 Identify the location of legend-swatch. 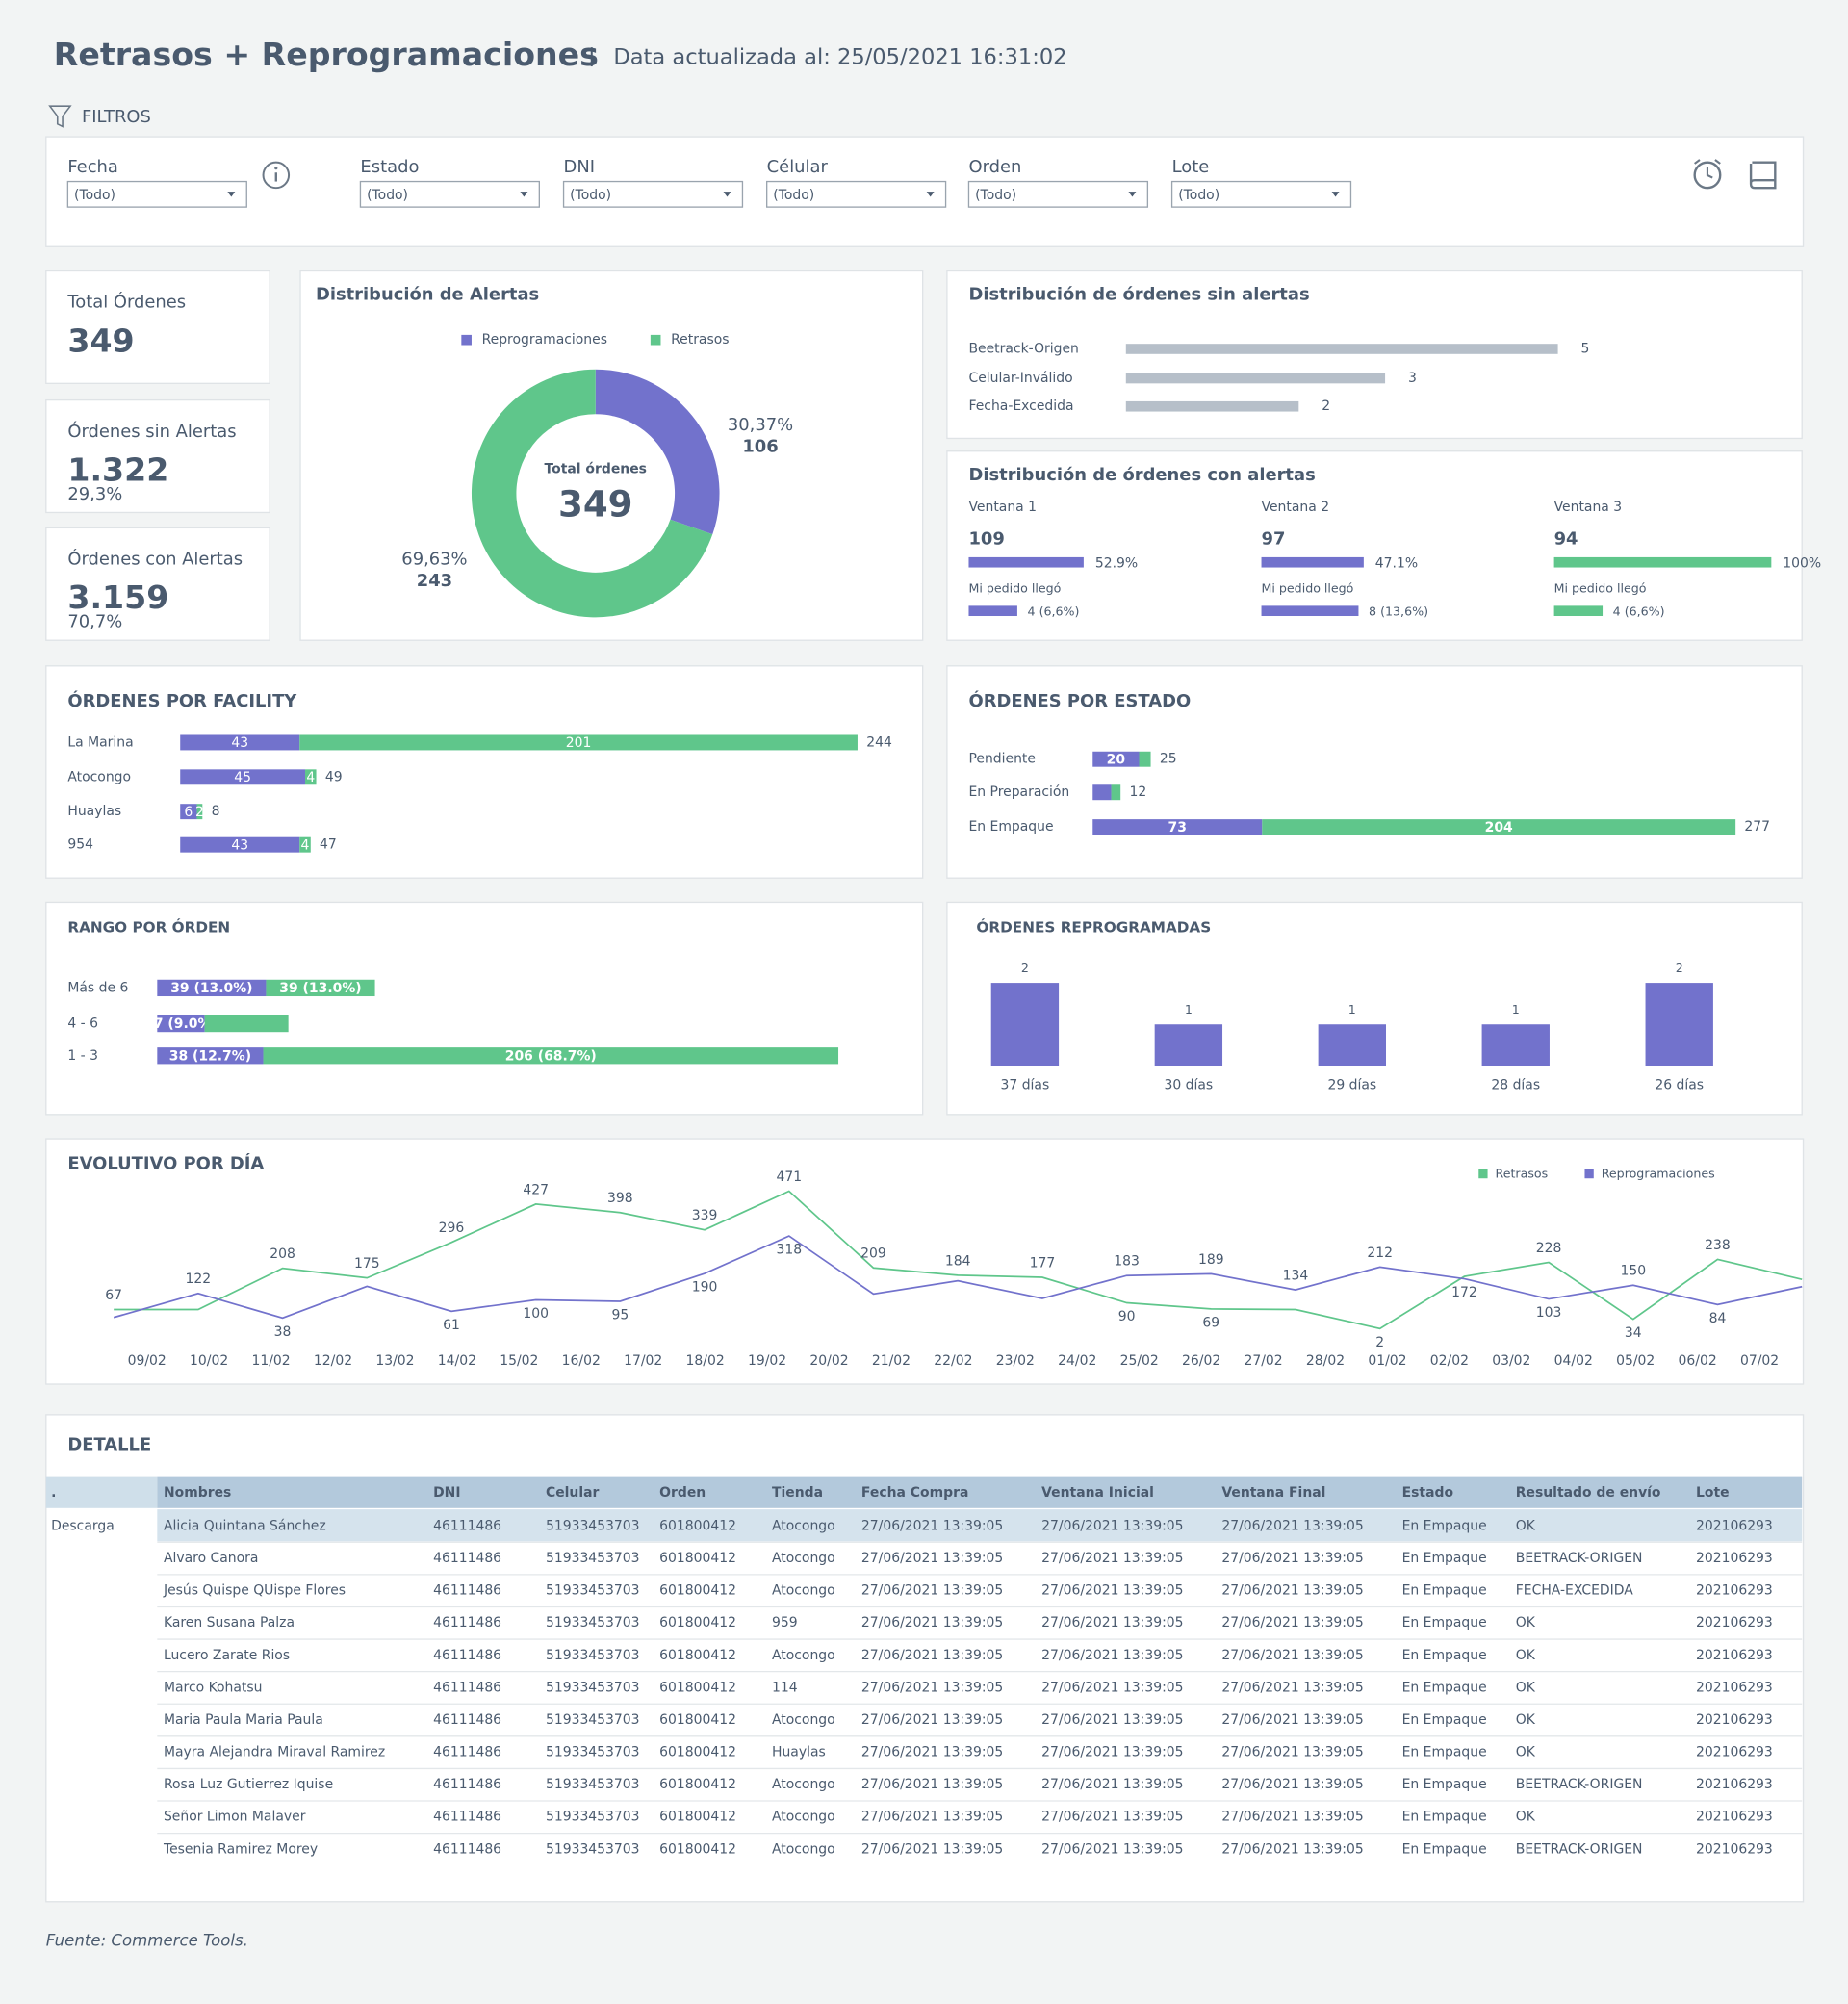
(1589, 1174).